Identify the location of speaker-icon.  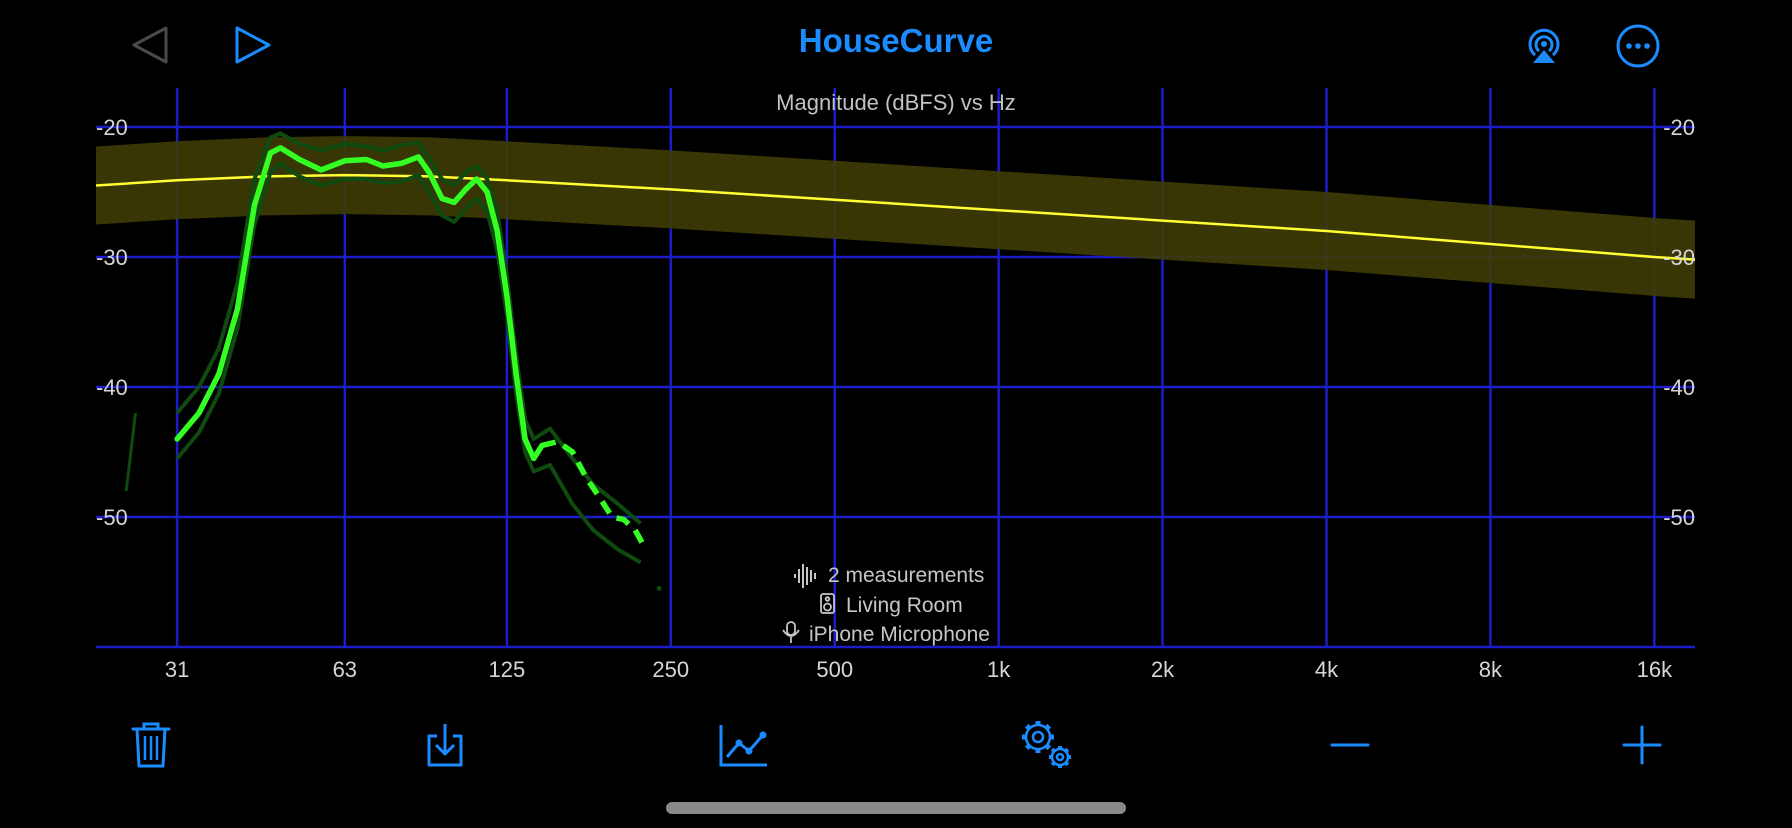
(827, 603).